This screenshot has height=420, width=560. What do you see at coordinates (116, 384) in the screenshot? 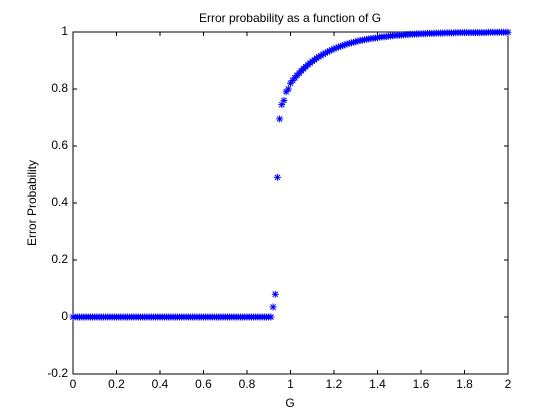
I see `x-tick-label: 0.2` at bounding box center [116, 384].